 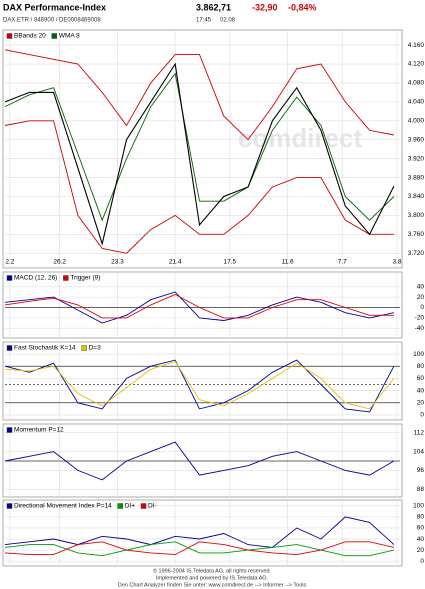 What do you see at coordinates (416, 253) in the screenshot?
I see `y-tick-label: 3.720` at bounding box center [416, 253].